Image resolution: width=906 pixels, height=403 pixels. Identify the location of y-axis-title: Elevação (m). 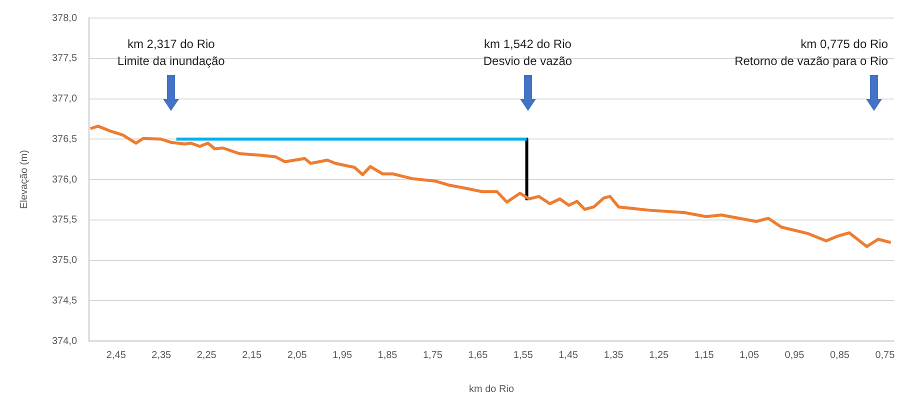
(24, 179).